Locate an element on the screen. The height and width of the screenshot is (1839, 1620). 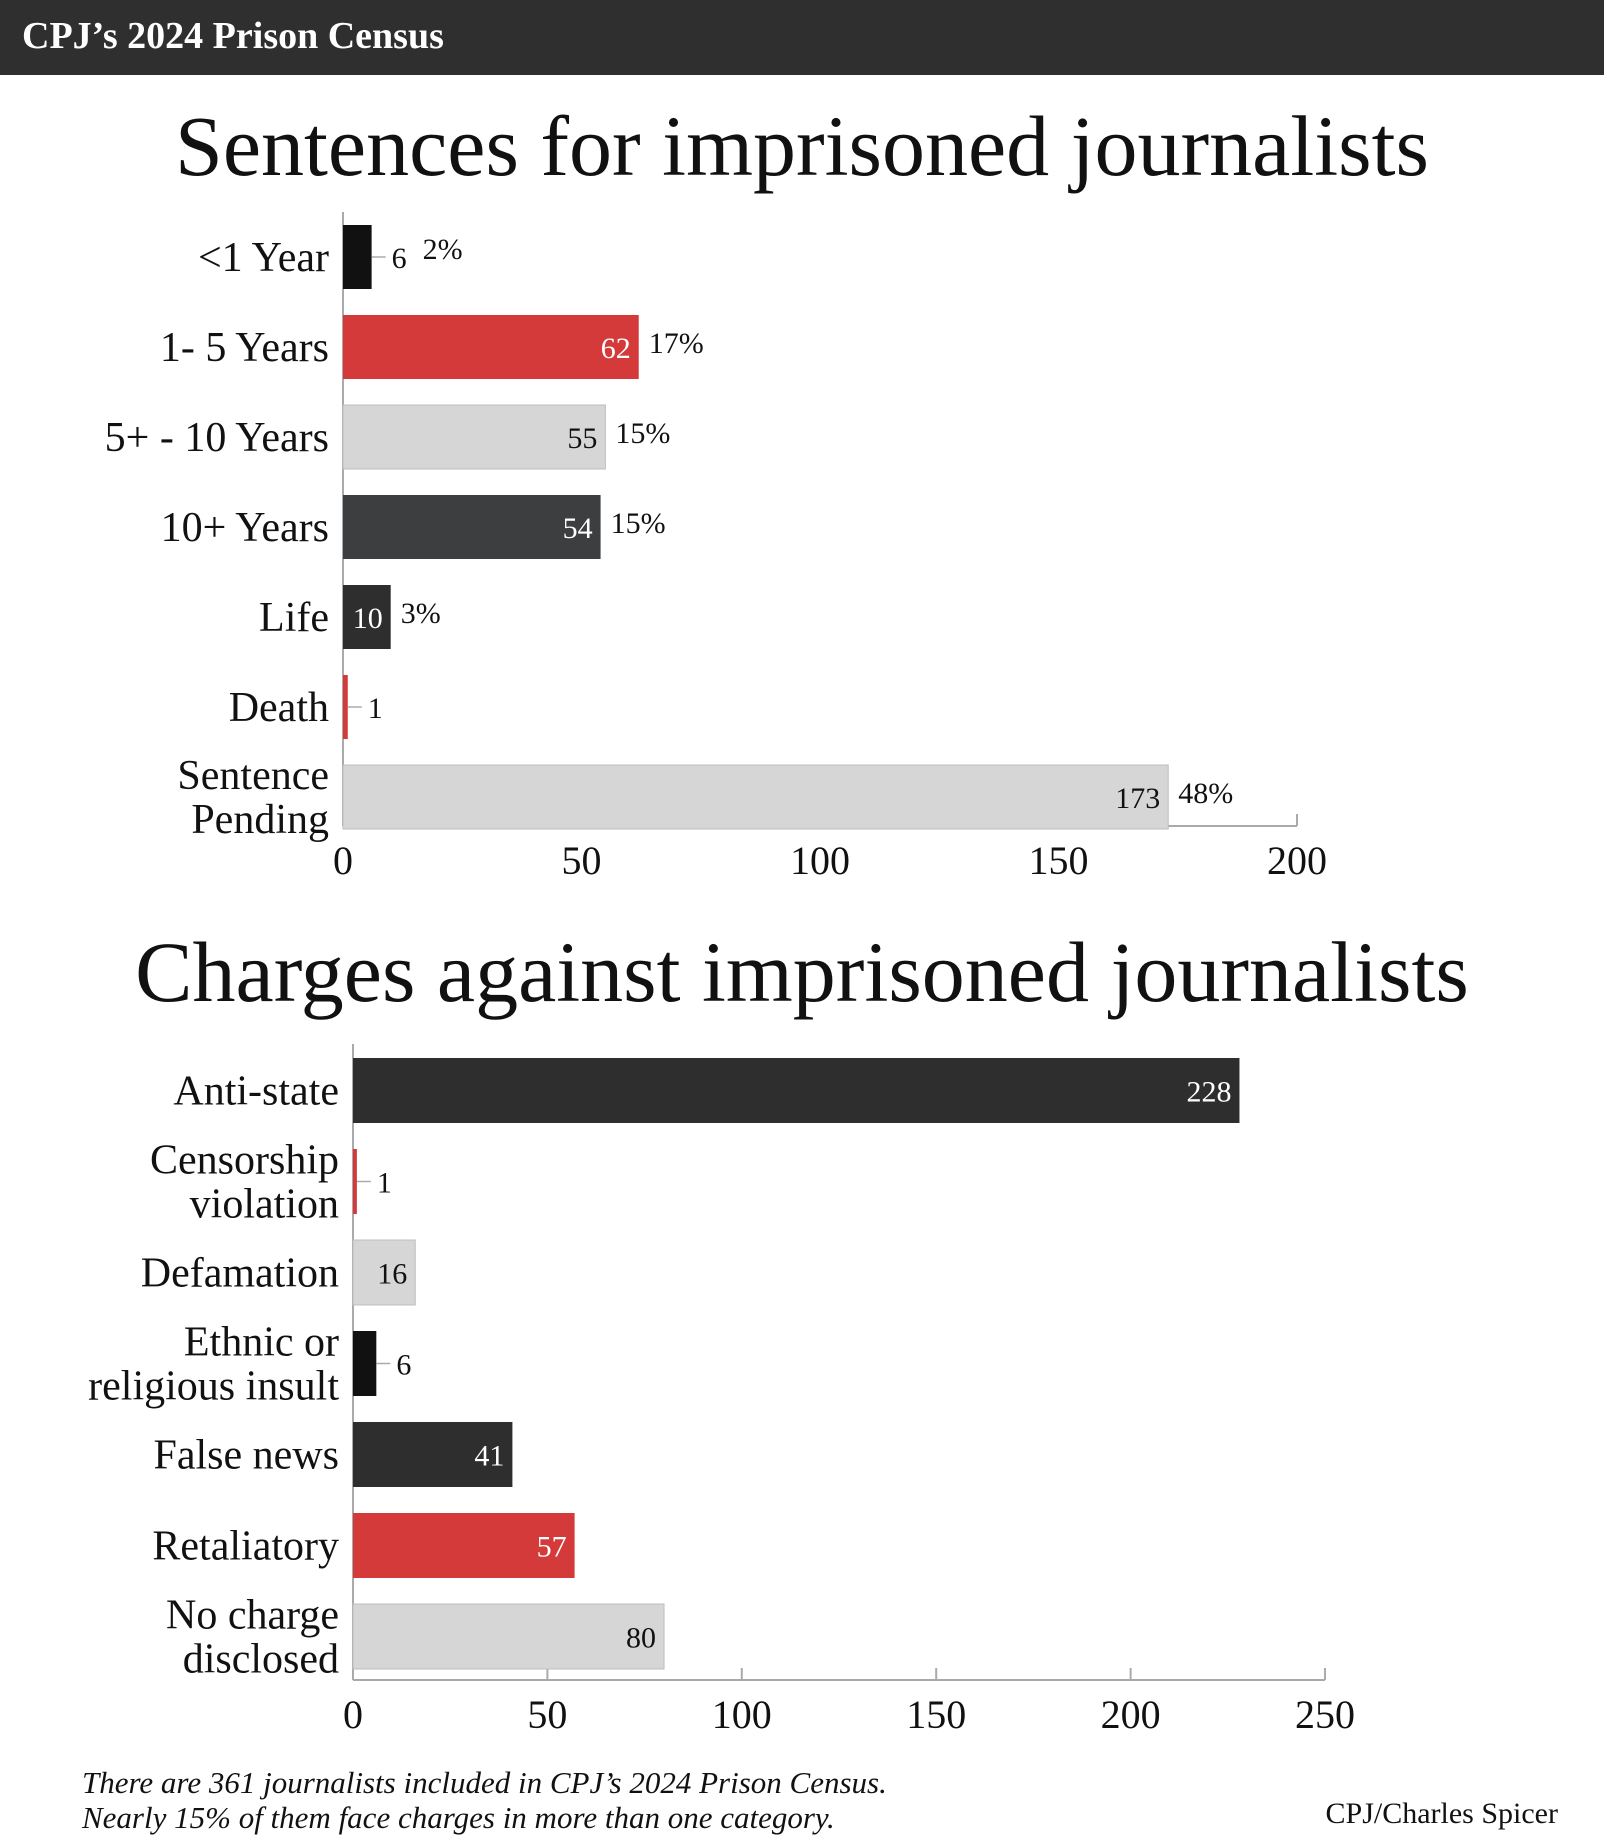
category-label: religious insult is located at coordinates (213, 1387).